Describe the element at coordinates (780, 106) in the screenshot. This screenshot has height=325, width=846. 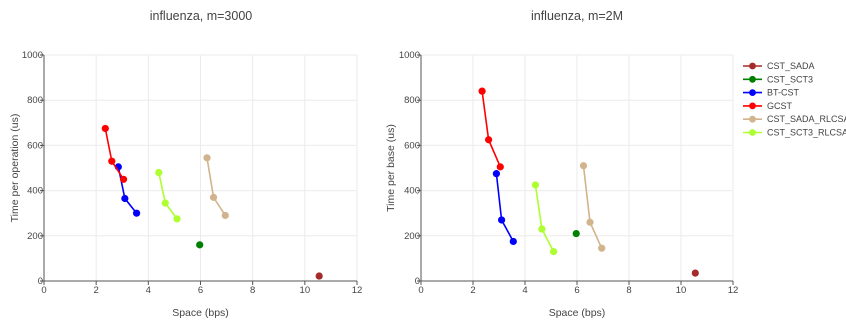
I see `legend-label-gcst: GCST` at that location.